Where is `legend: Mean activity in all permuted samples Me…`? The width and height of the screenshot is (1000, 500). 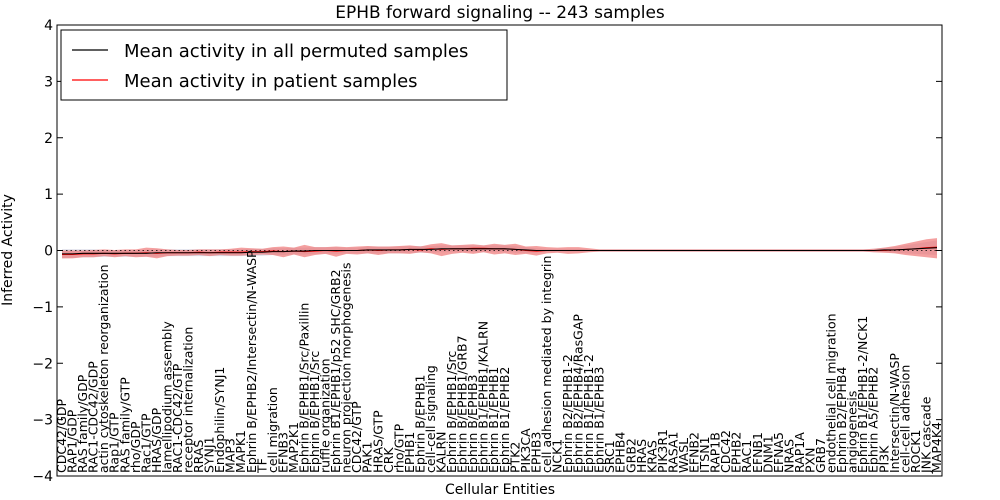 legend: Mean activity in all permuted samples Me… is located at coordinates (284, 65).